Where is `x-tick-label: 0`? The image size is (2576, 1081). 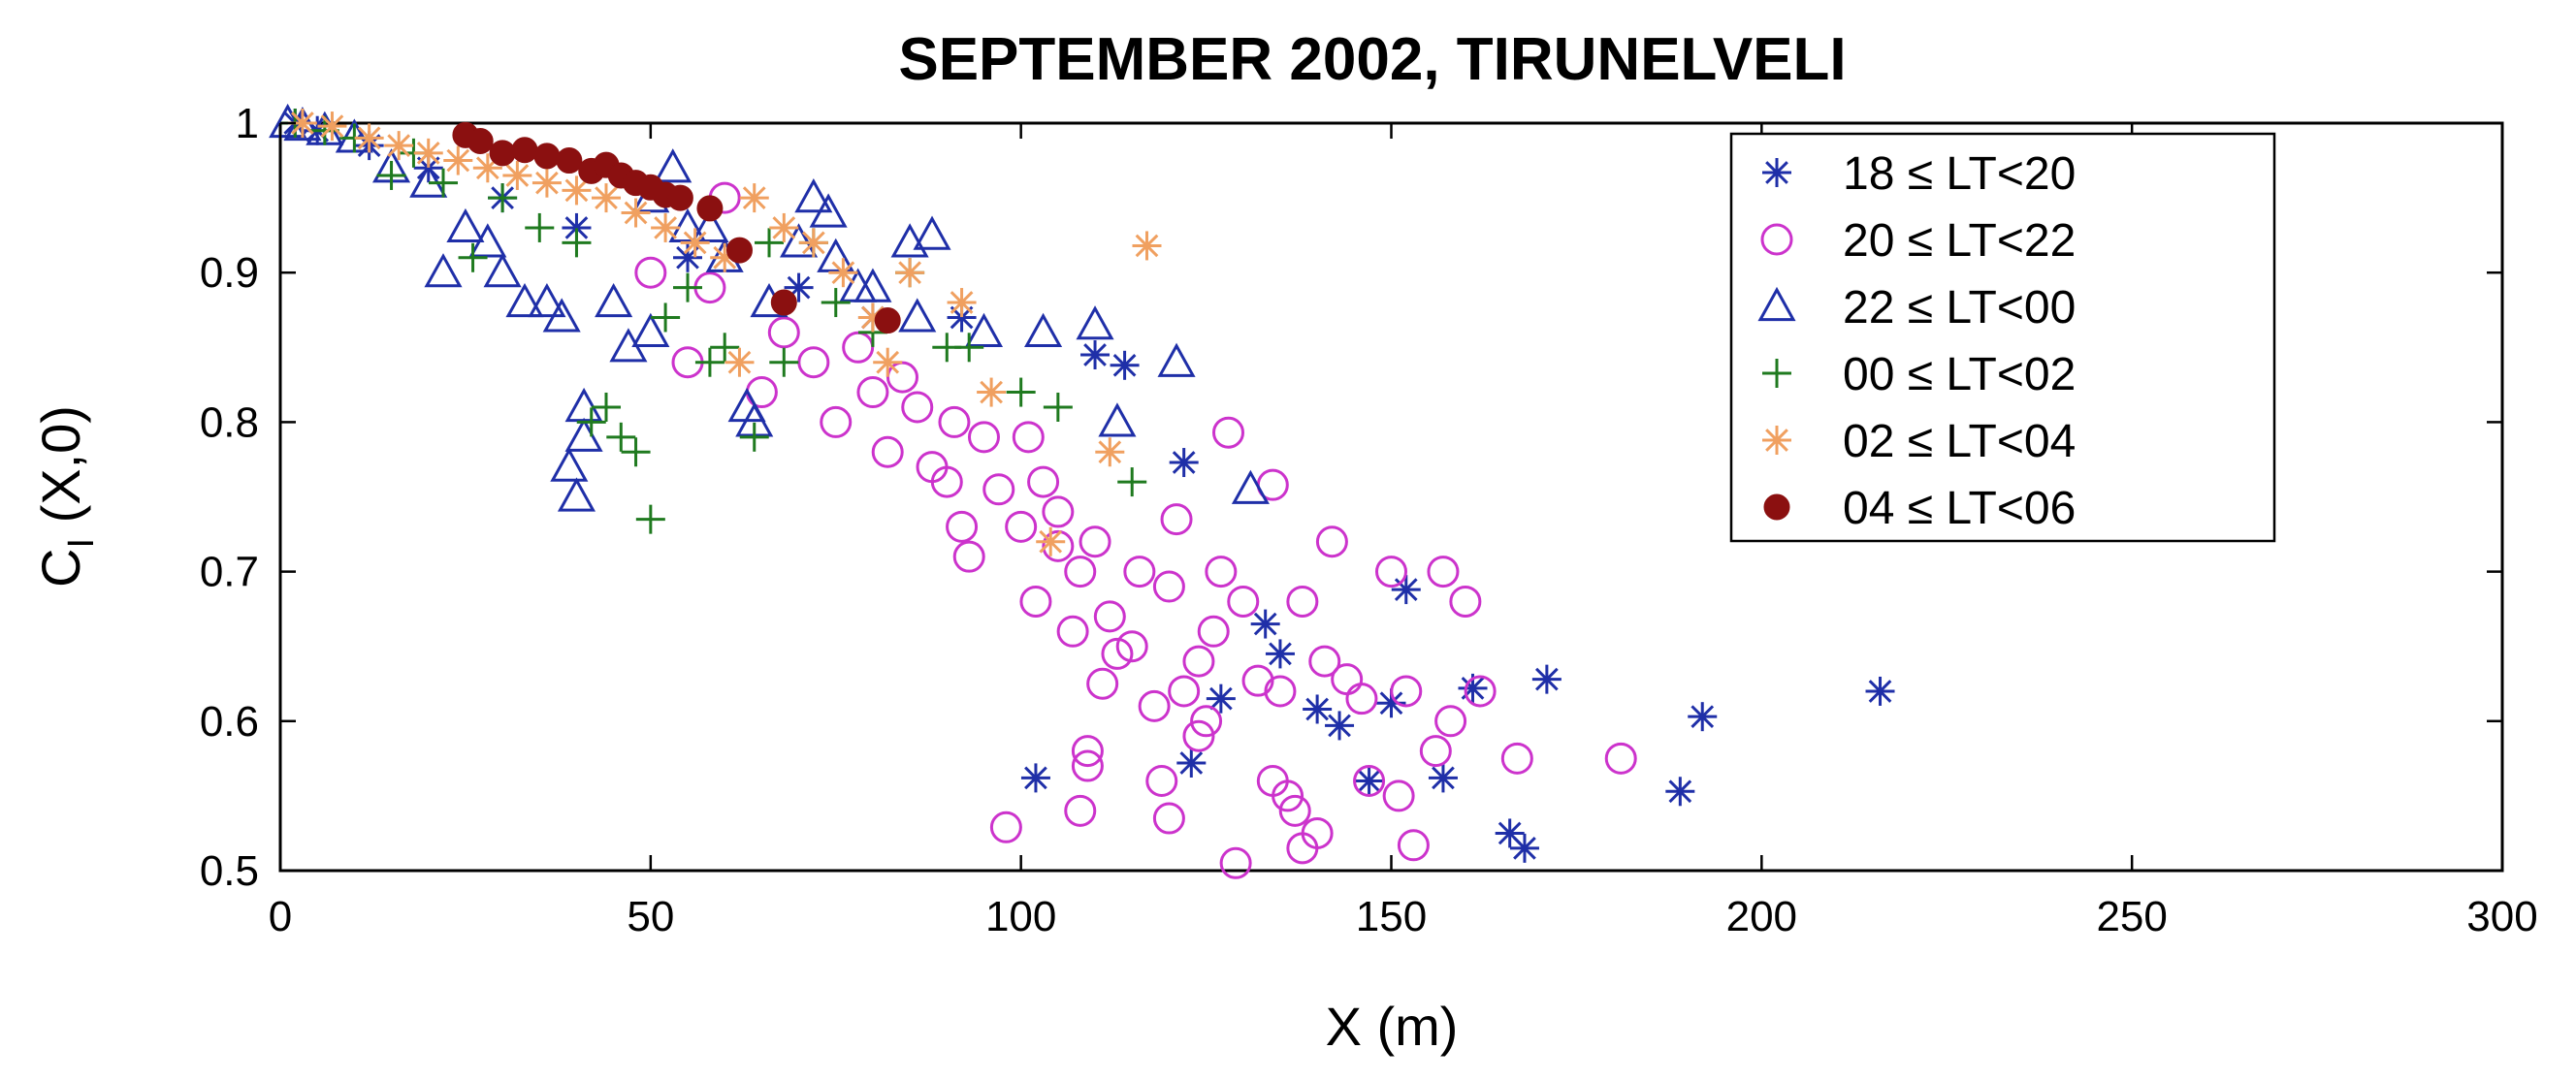
x-tick-label: 0 is located at coordinates (280, 916).